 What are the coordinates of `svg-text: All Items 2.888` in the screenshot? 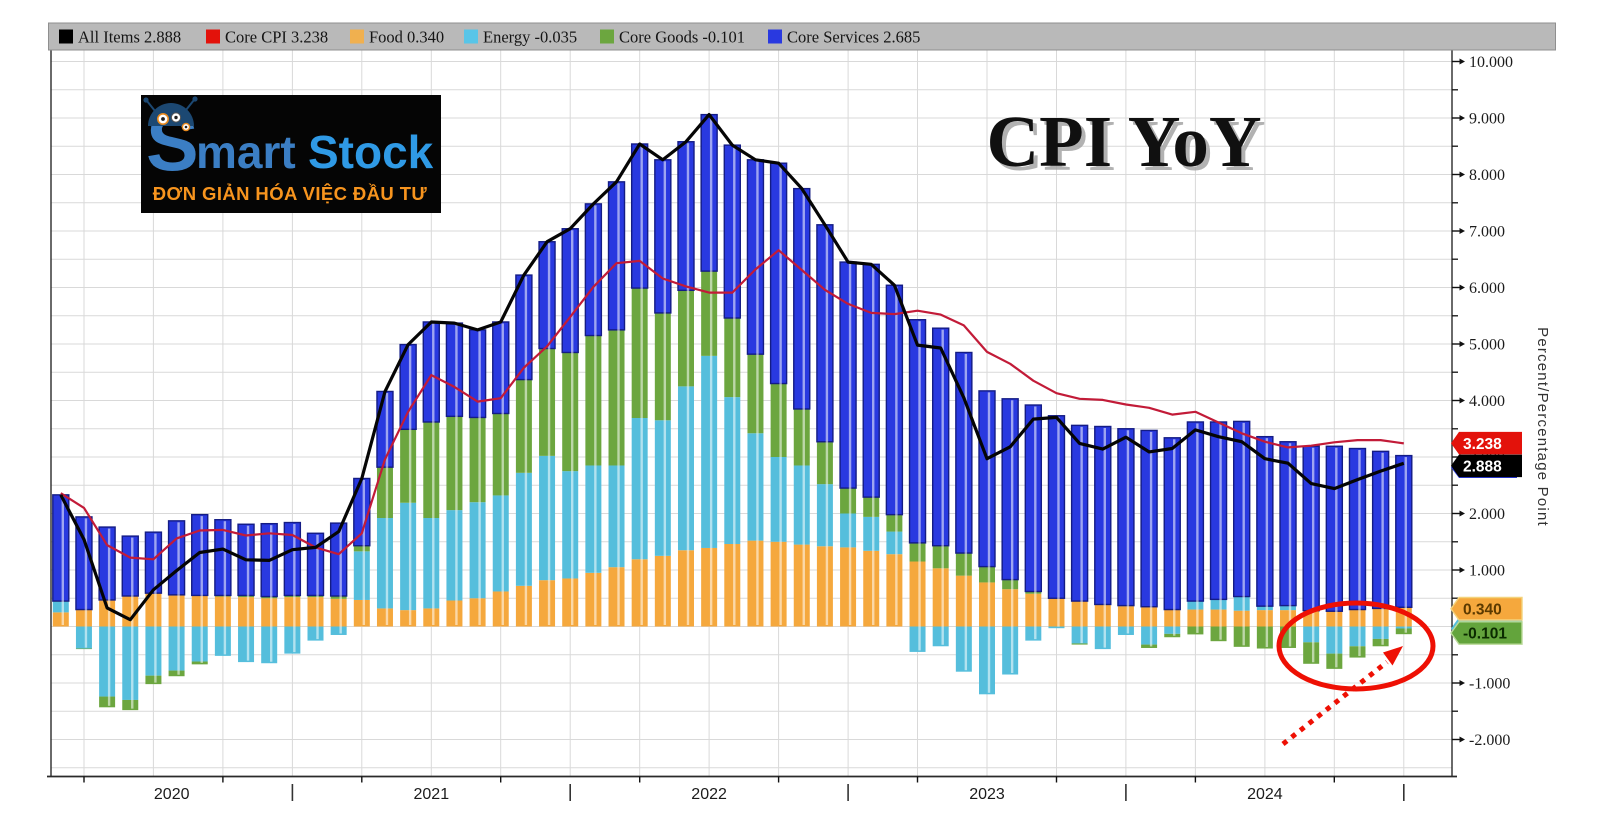 It's located at (129, 37).